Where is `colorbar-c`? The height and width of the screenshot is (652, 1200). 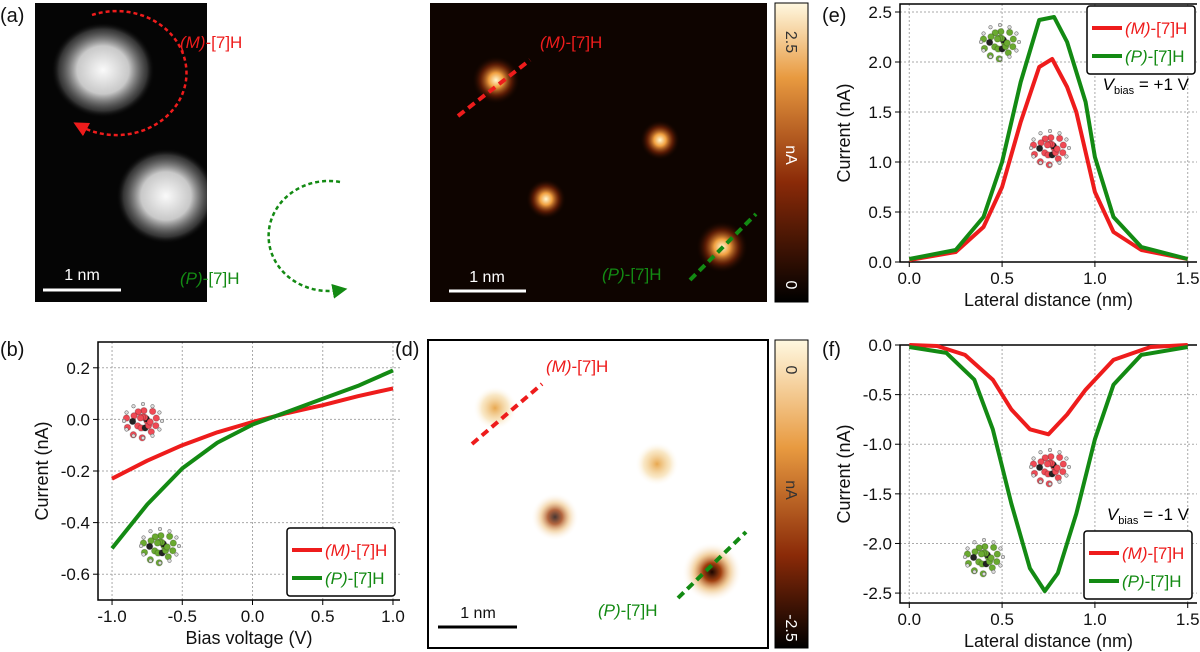 colorbar-c is located at coordinates (791, 152).